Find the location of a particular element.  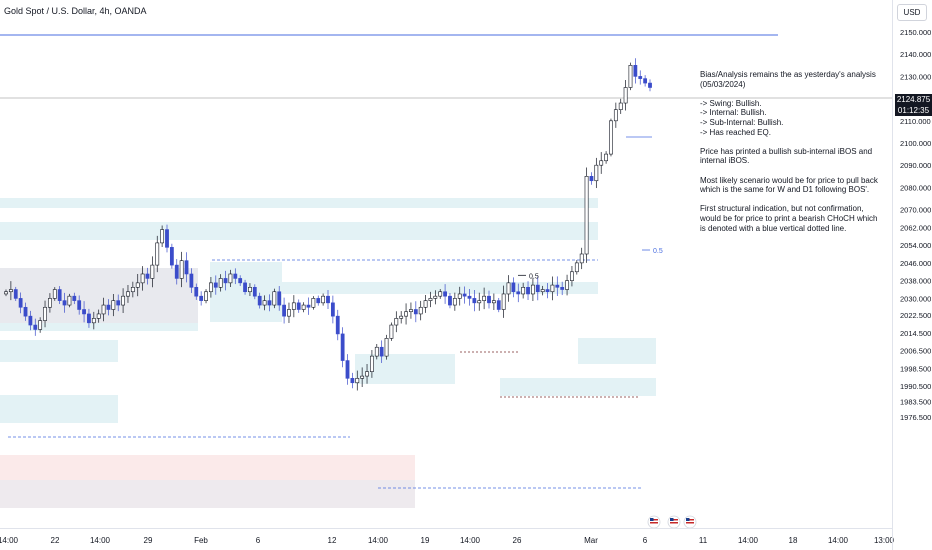

price-axis-border is located at coordinates (892, 275).